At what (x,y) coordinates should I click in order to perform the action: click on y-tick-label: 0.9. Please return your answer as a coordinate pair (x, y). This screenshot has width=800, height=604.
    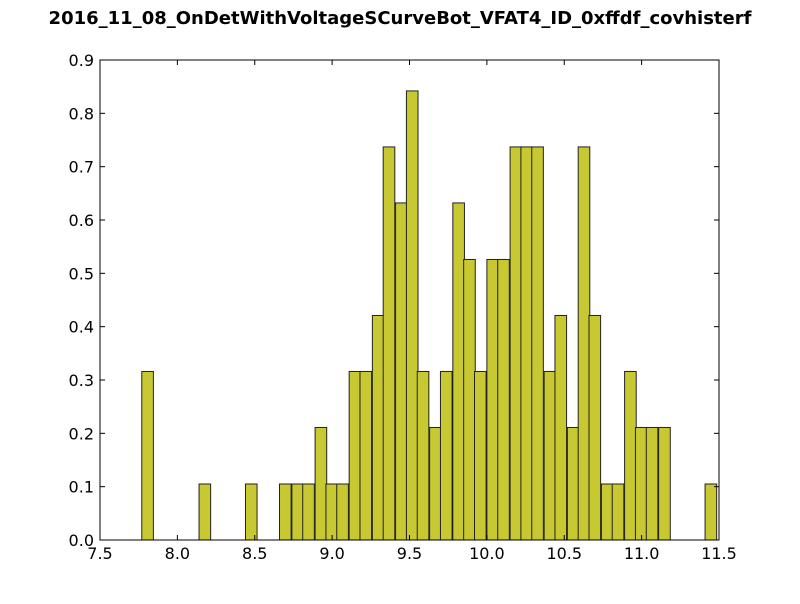
    Looking at the image, I should click on (81, 60).